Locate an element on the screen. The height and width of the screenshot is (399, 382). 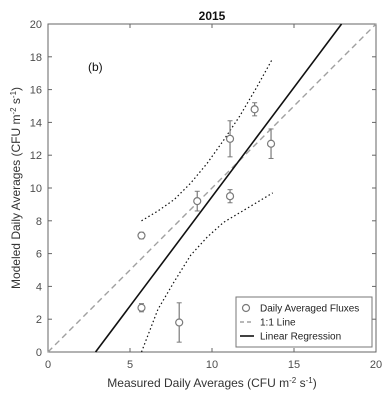
y-tick-label: 20 is located at coordinates (36, 25).